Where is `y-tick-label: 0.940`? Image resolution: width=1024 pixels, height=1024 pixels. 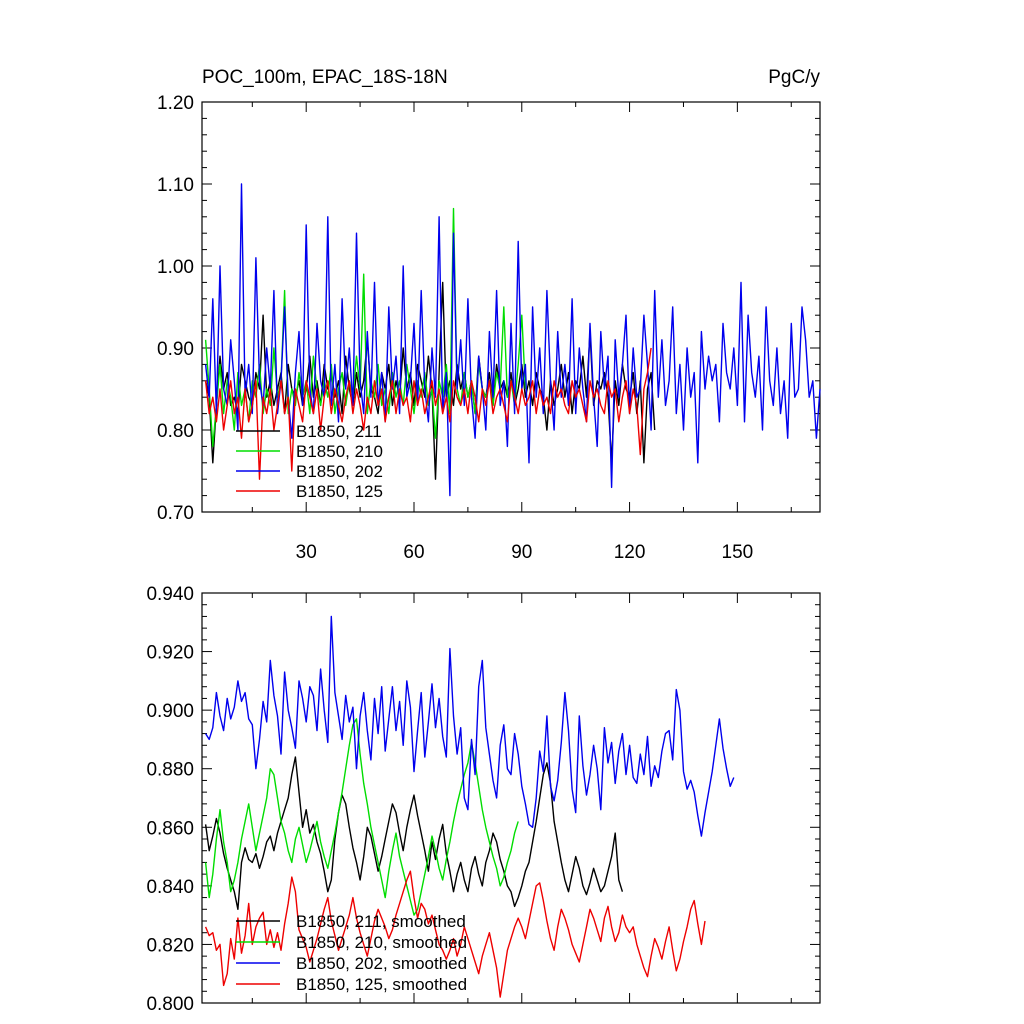
y-tick-label: 0.940 is located at coordinates (170, 594).